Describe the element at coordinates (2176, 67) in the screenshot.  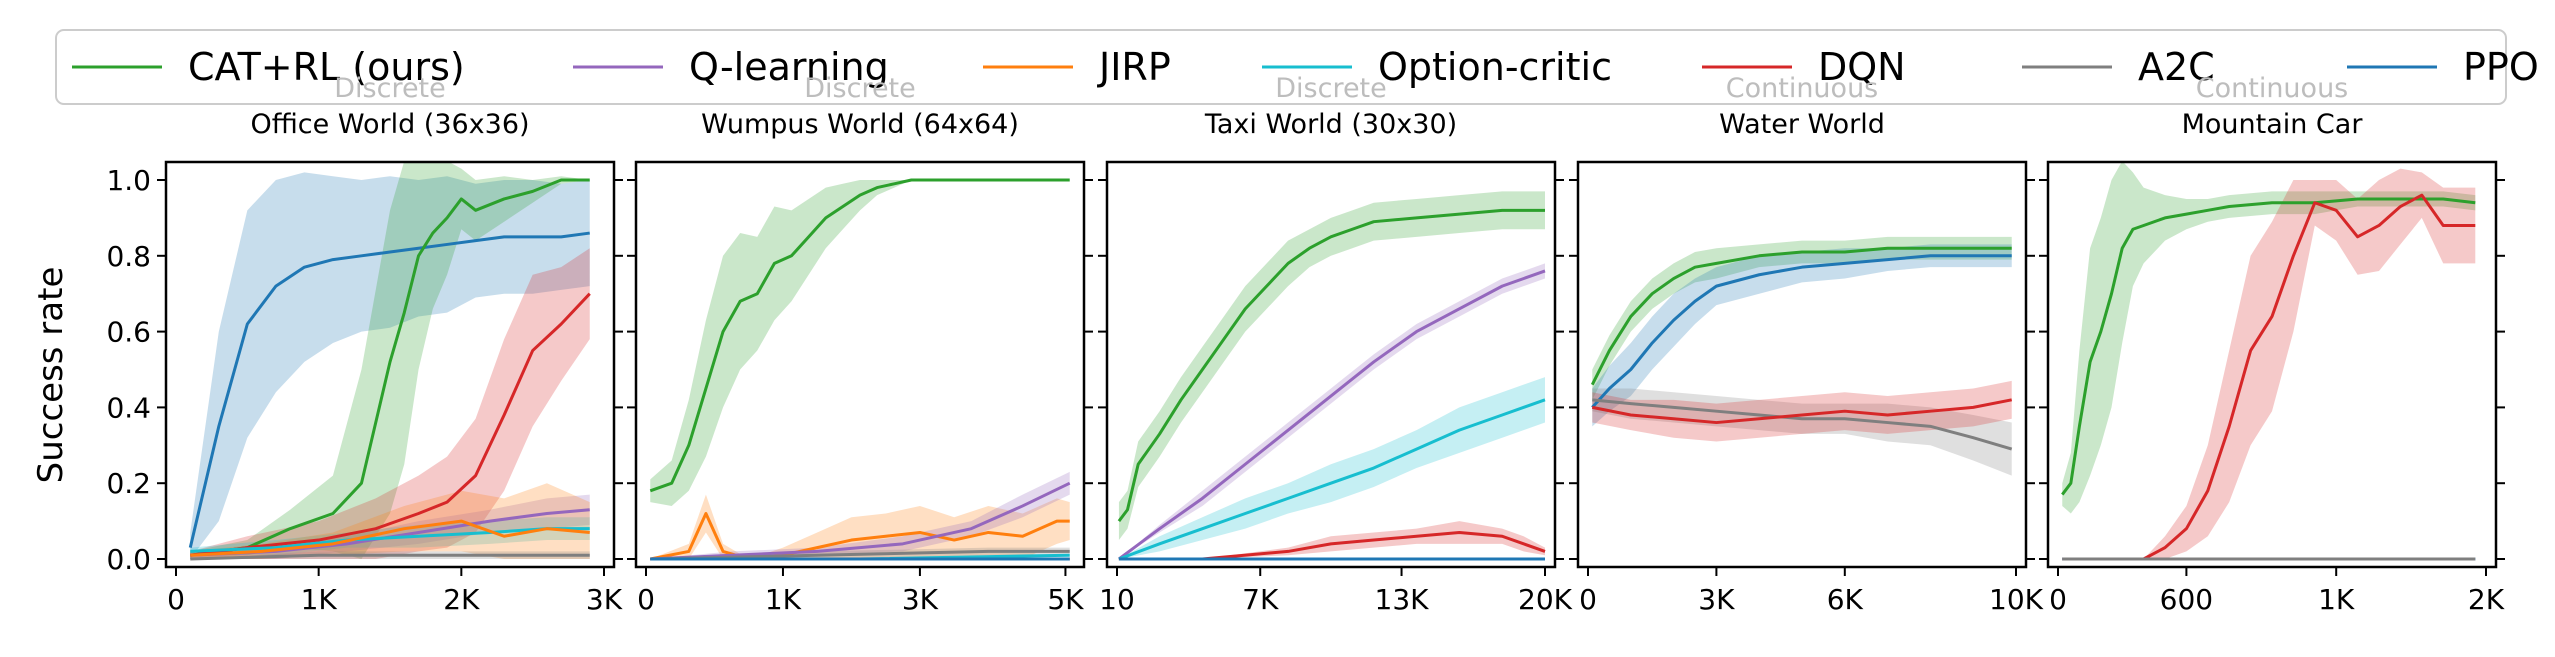
I see `legend-label-a2c: A2C` at that location.